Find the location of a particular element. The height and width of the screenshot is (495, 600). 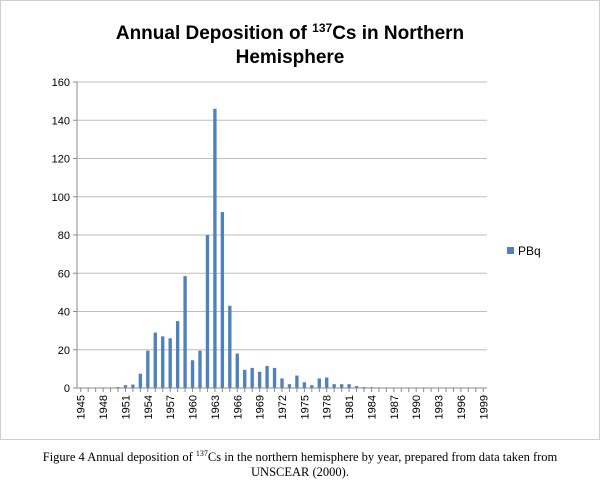

x-tick-label: 1984 is located at coordinates (372, 407).